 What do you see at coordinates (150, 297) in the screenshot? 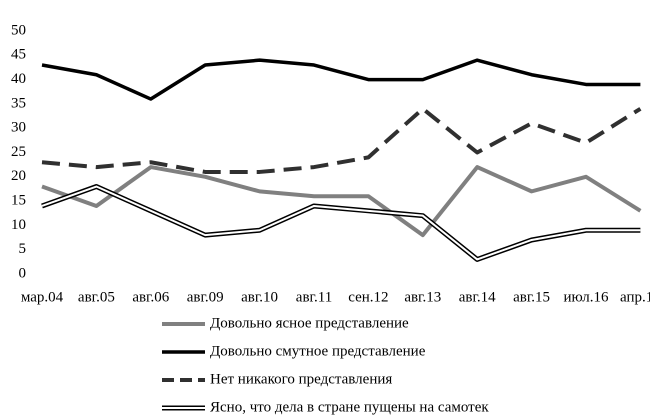
I see `x-tick-label: авг.06` at bounding box center [150, 297].